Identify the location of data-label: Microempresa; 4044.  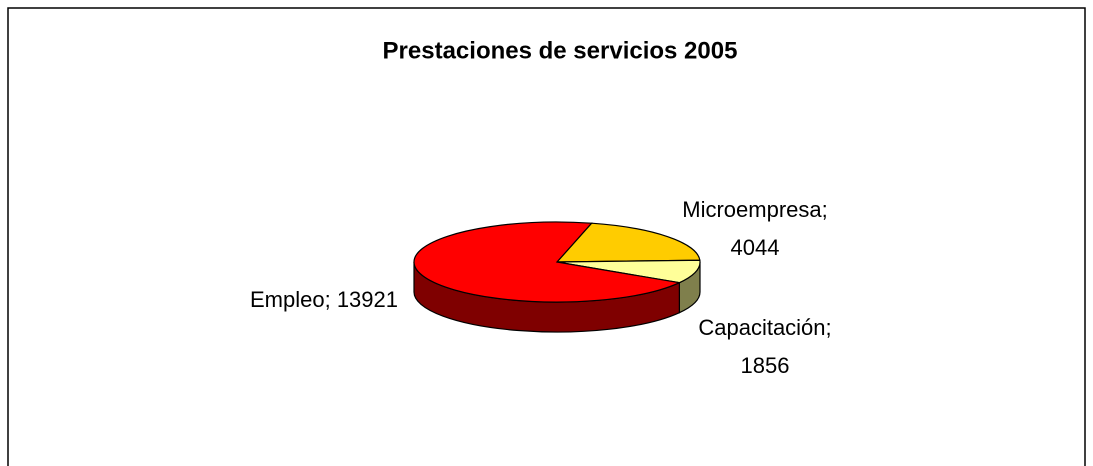
(755, 228).